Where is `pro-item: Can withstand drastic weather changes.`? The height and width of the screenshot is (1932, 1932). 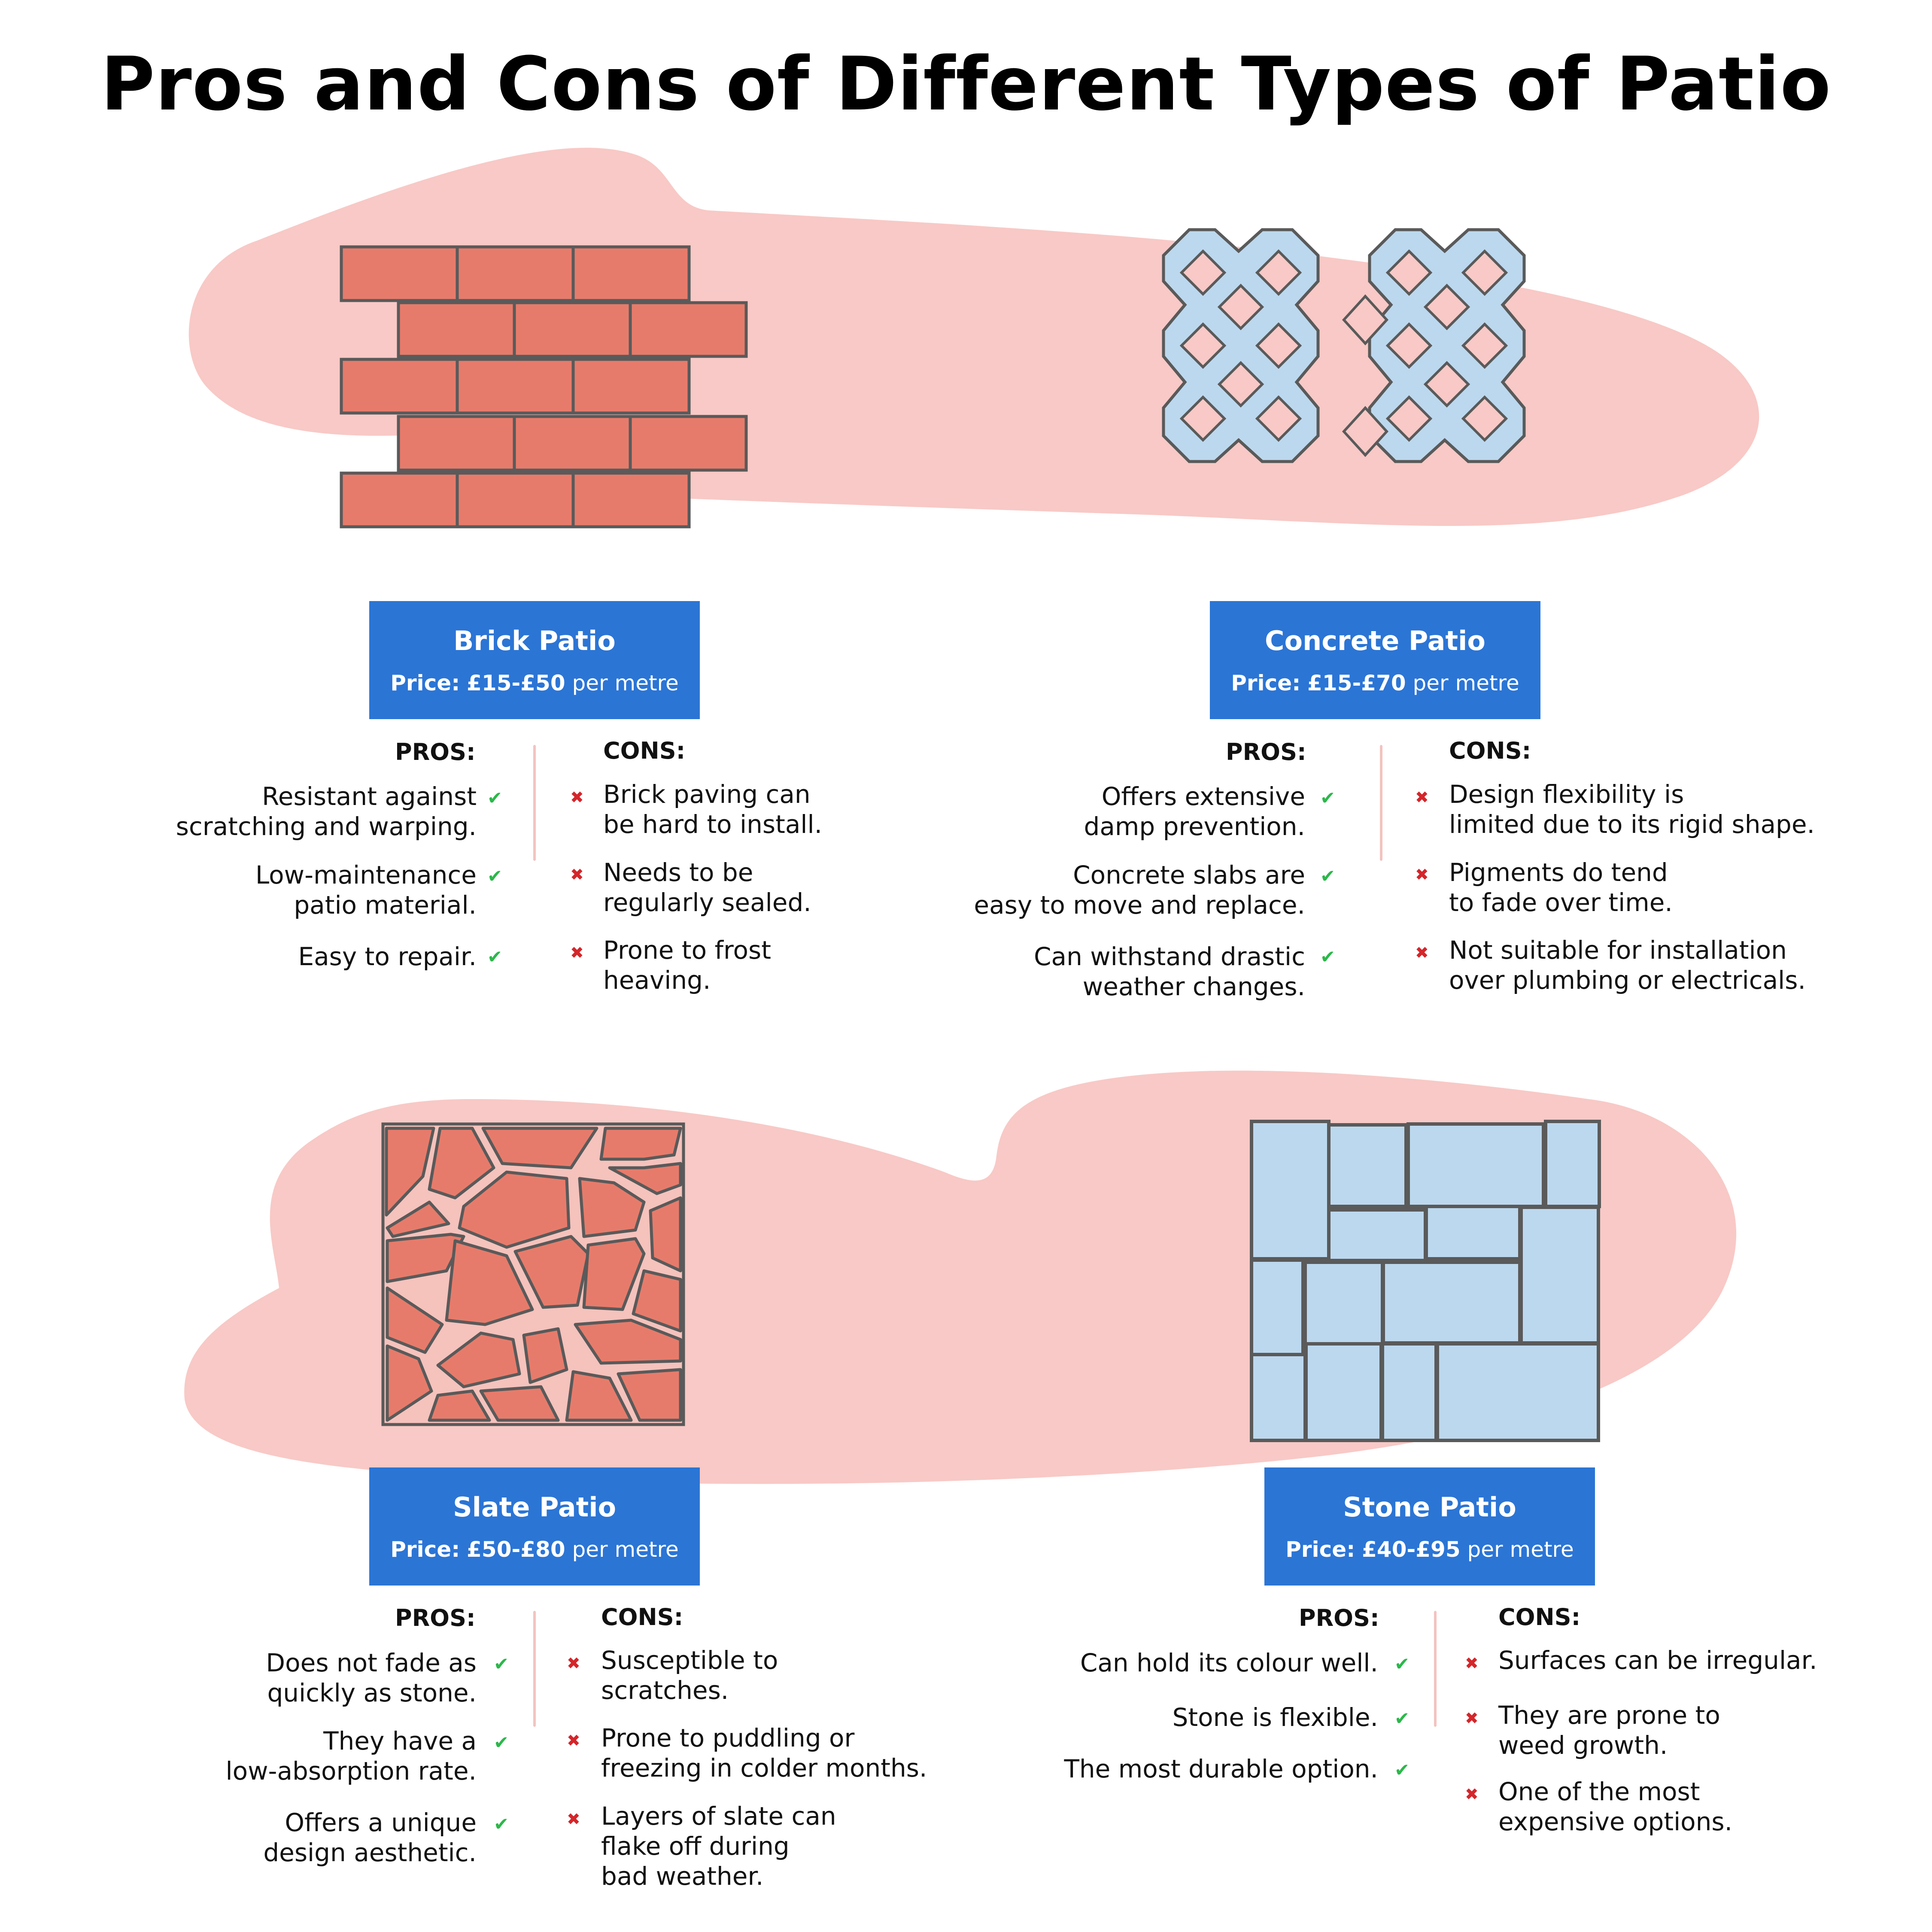
pro-item: Can withstand drastic weather changes. is located at coordinates (1169, 972).